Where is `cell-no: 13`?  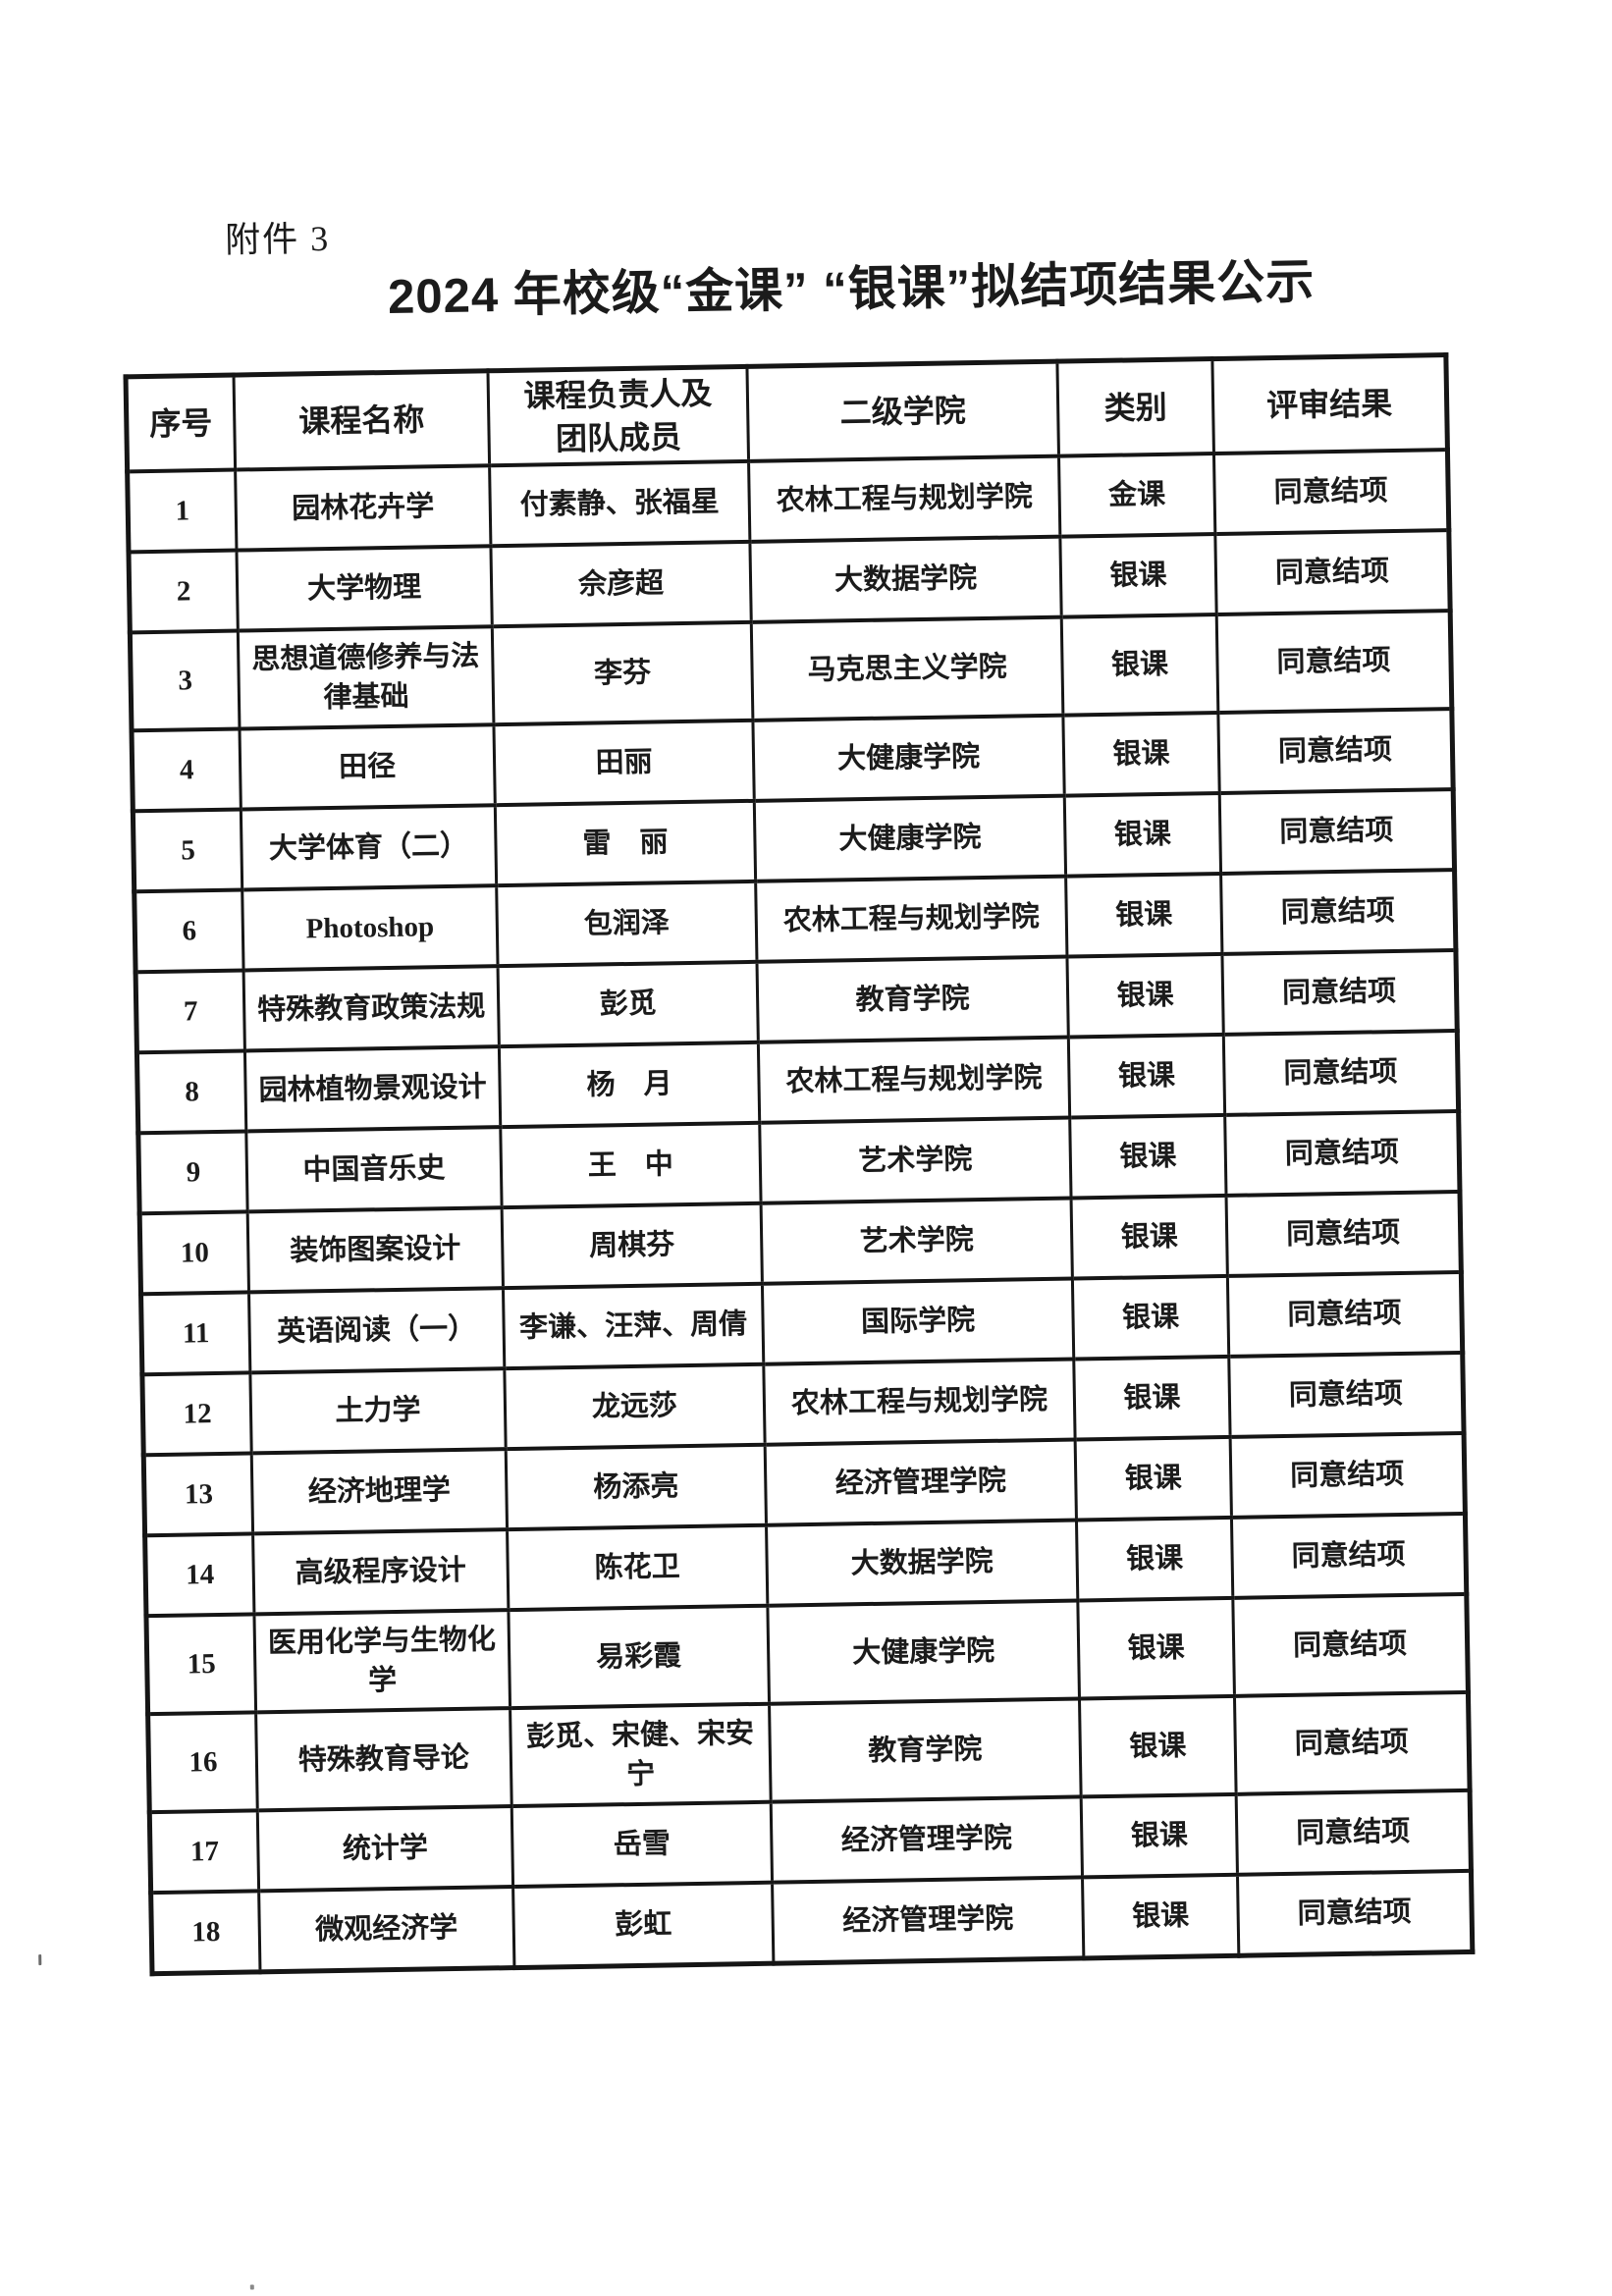 cell-no: 13 is located at coordinates (198, 1494).